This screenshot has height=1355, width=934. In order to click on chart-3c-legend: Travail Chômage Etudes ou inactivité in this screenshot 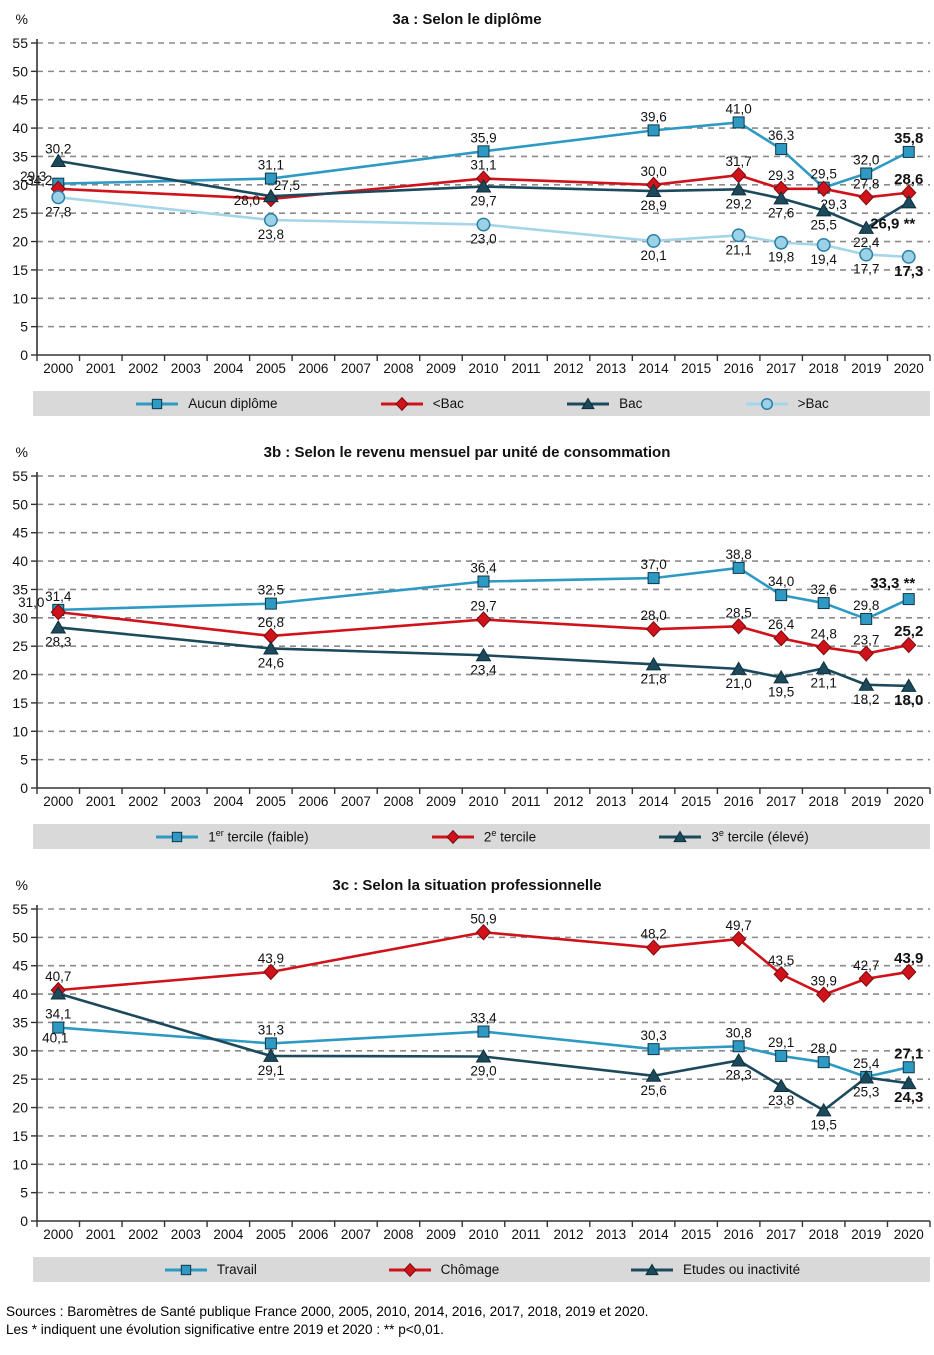, I will do `click(481, 1269)`.